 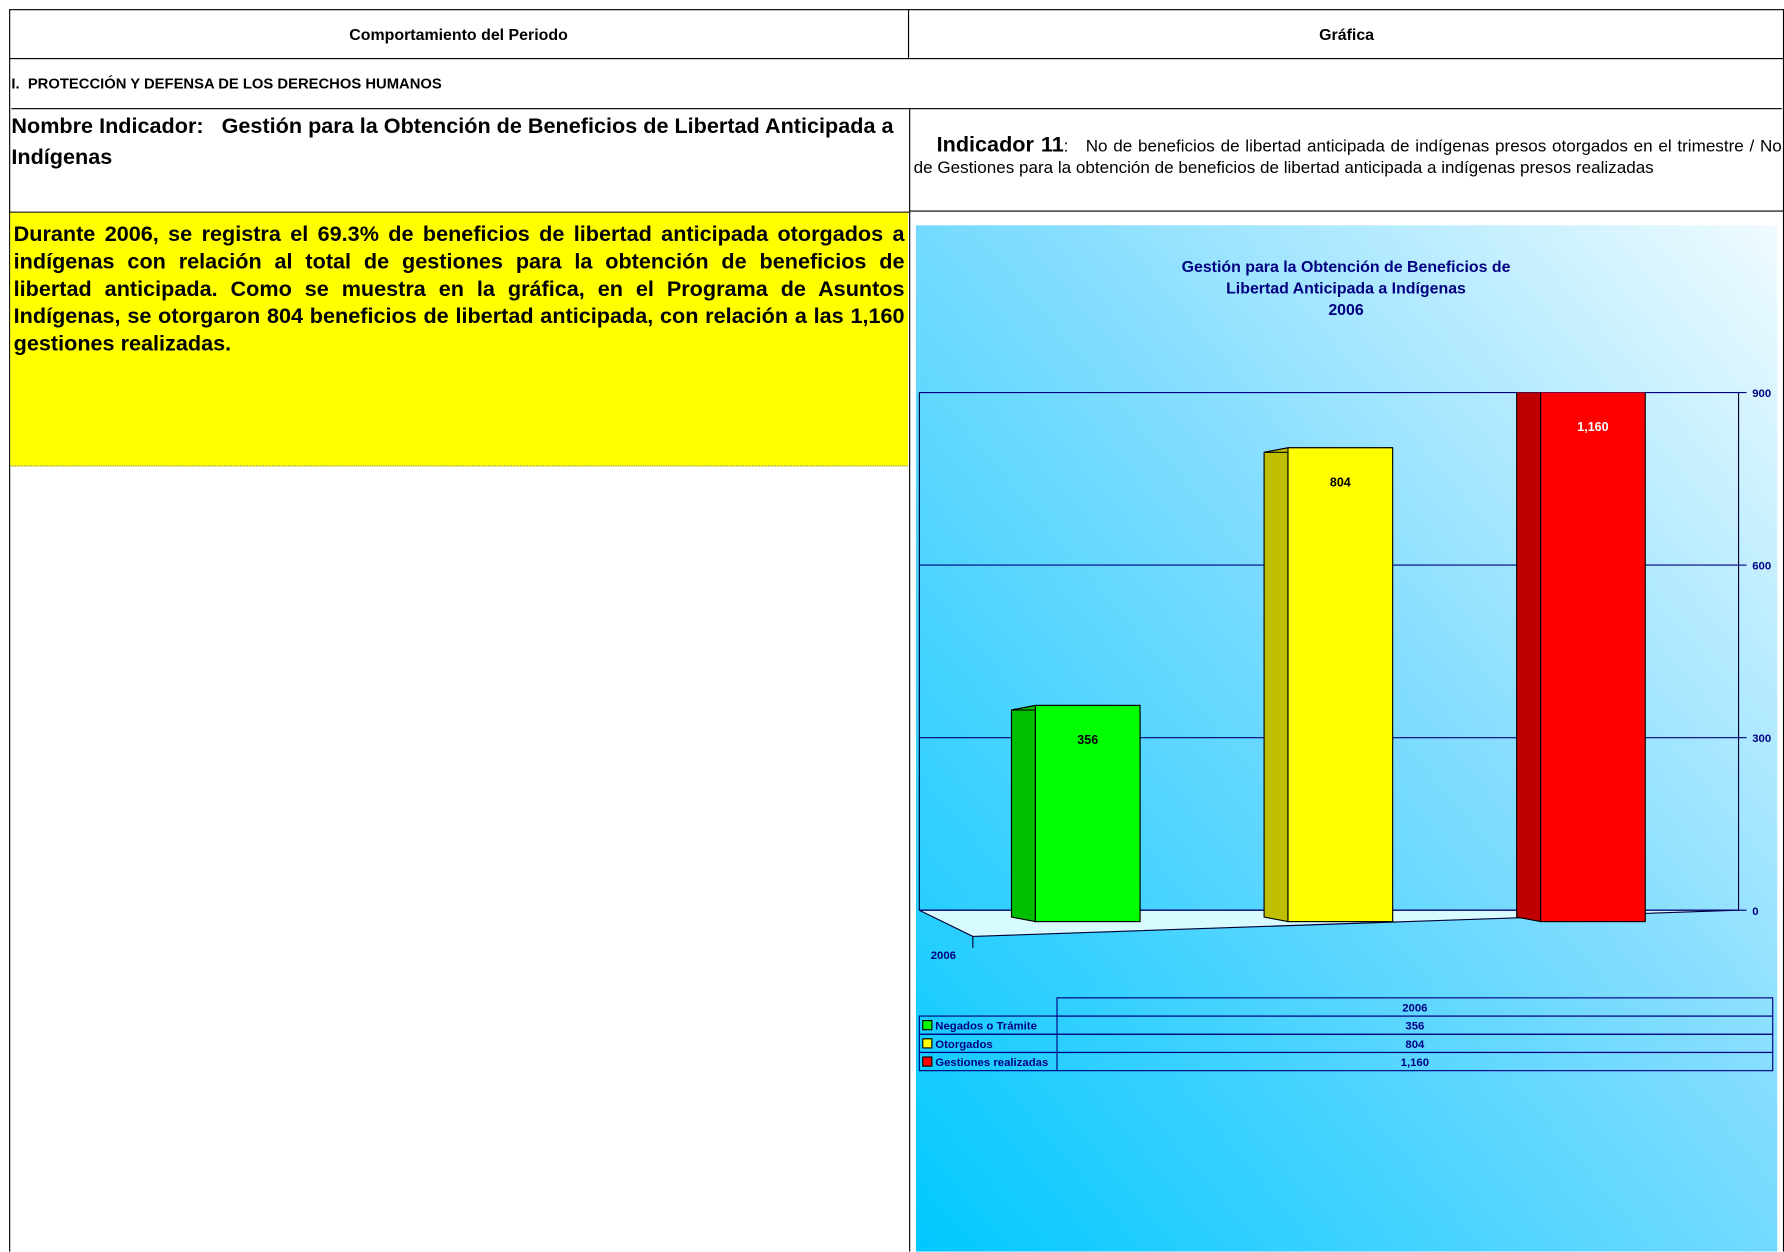 I want to click on y-tick-label: 0, so click(x=1755, y=912).